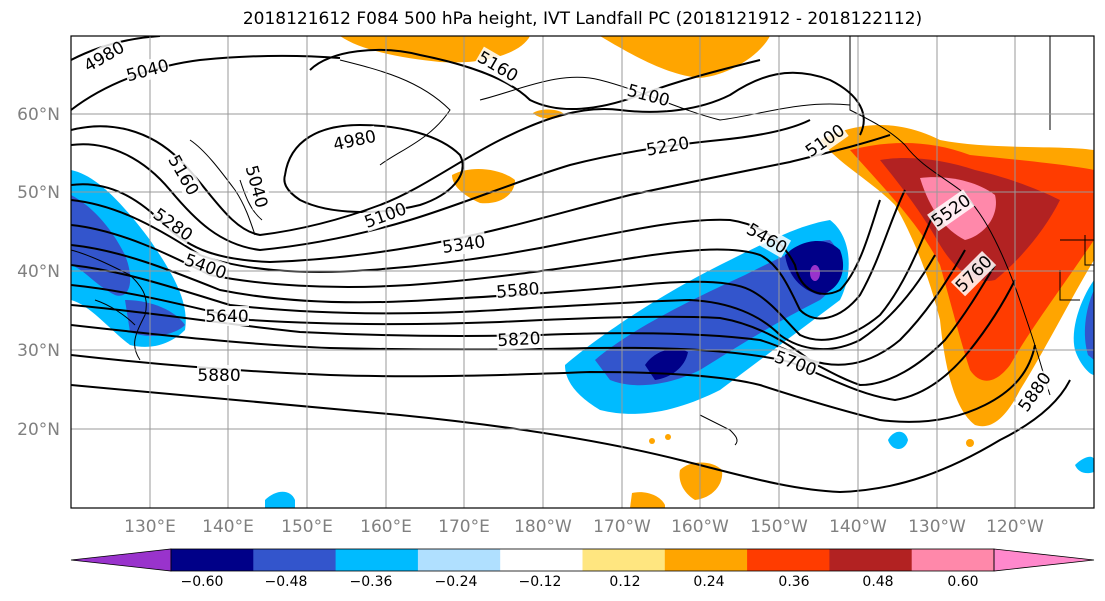 The width and height of the screenshot is (1105, 601). Describe the element at coordinates (121, 560) in the screenshot. I see `colorbar-extend-min` at that location.